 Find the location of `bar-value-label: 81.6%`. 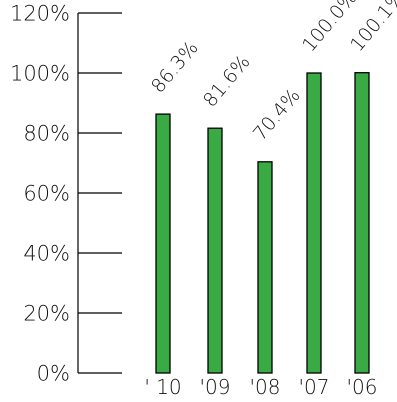

bar-value-label: 81.6% is located at coordinates (227, 81).